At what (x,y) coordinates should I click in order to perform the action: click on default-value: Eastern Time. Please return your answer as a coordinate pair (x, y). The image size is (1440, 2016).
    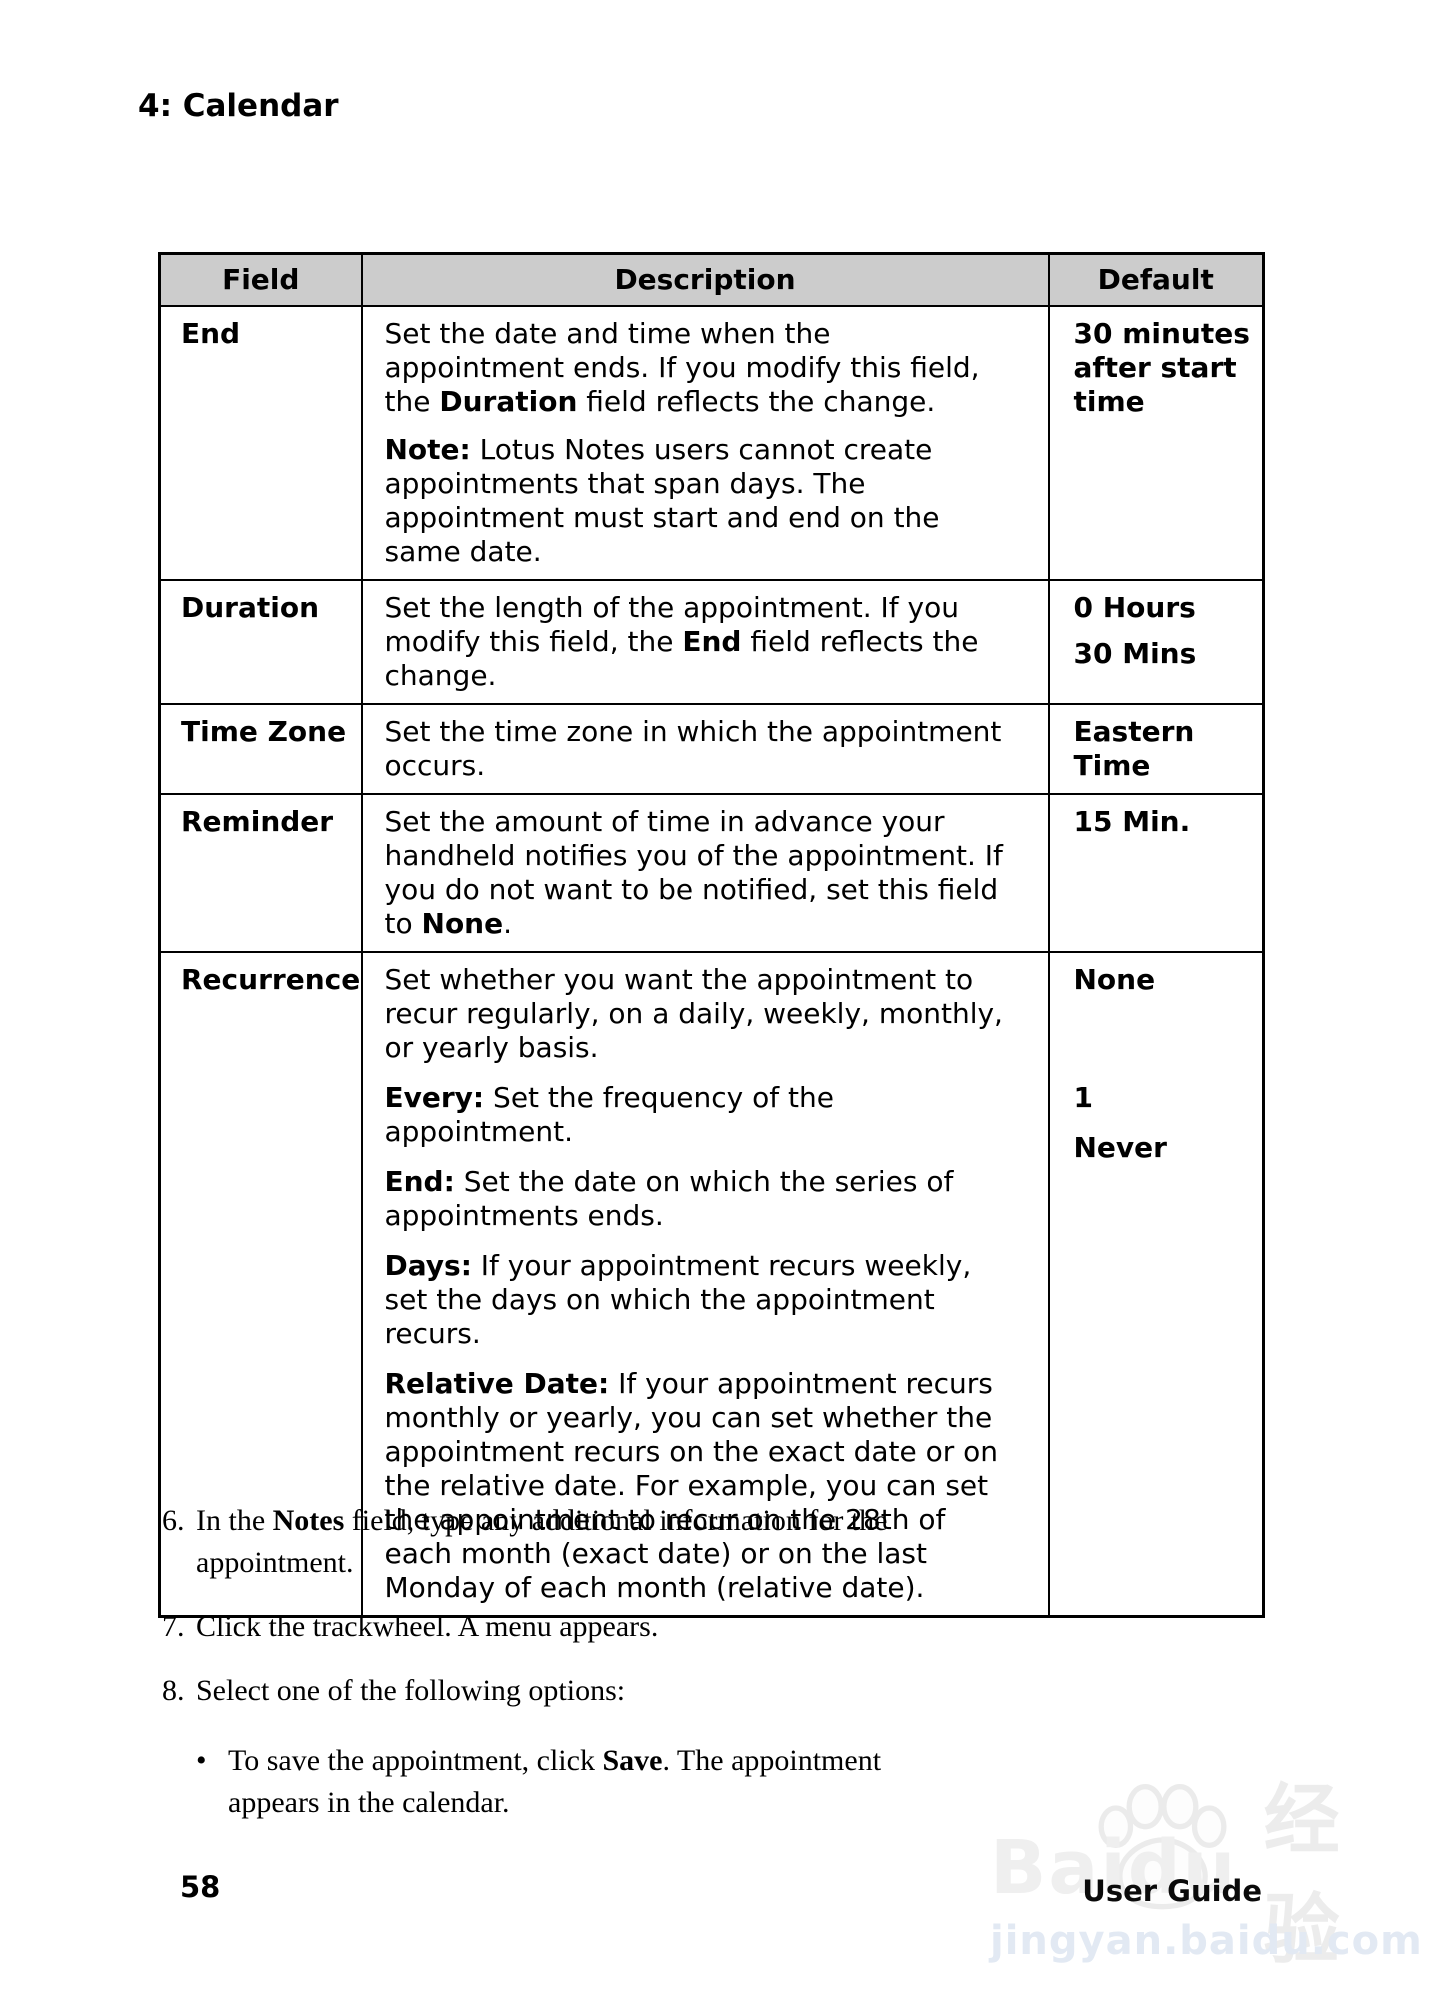
    Looking at the image, I should click on (1134, 748).